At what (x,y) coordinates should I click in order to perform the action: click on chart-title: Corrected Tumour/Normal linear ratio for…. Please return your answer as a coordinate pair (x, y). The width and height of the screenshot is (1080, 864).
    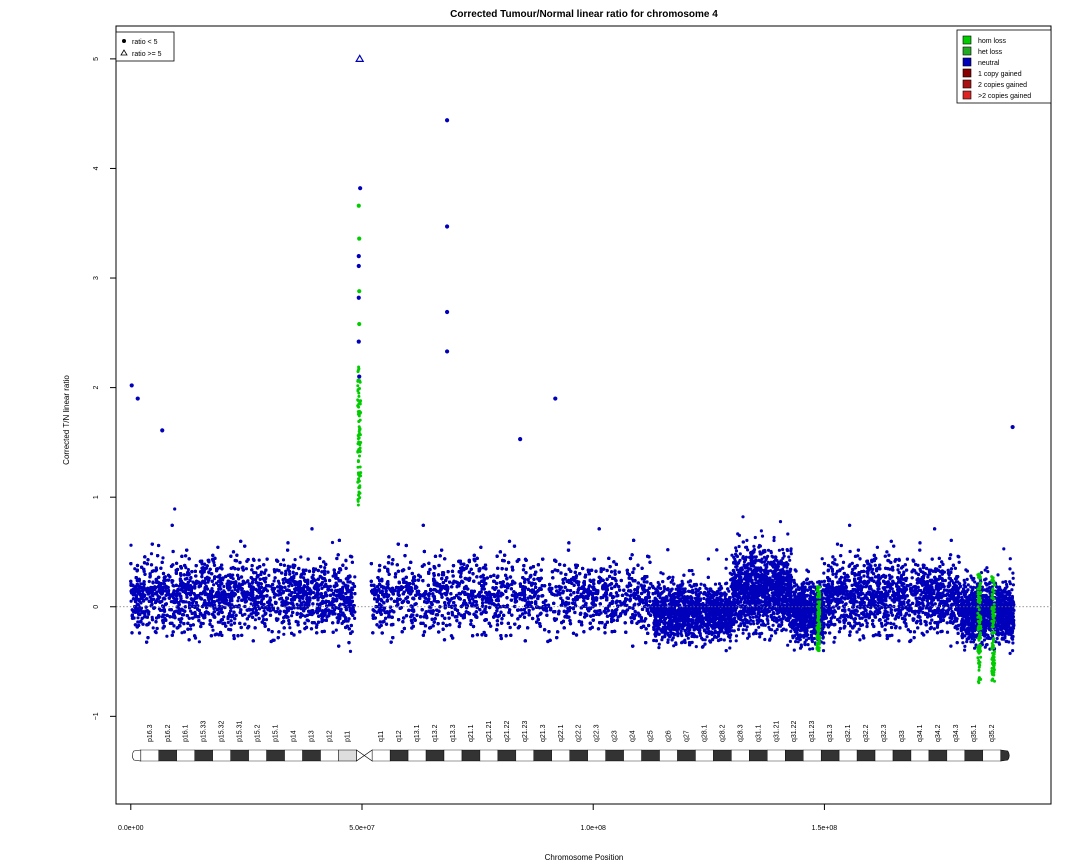
    Looking at the image, I should click on (584, 14).